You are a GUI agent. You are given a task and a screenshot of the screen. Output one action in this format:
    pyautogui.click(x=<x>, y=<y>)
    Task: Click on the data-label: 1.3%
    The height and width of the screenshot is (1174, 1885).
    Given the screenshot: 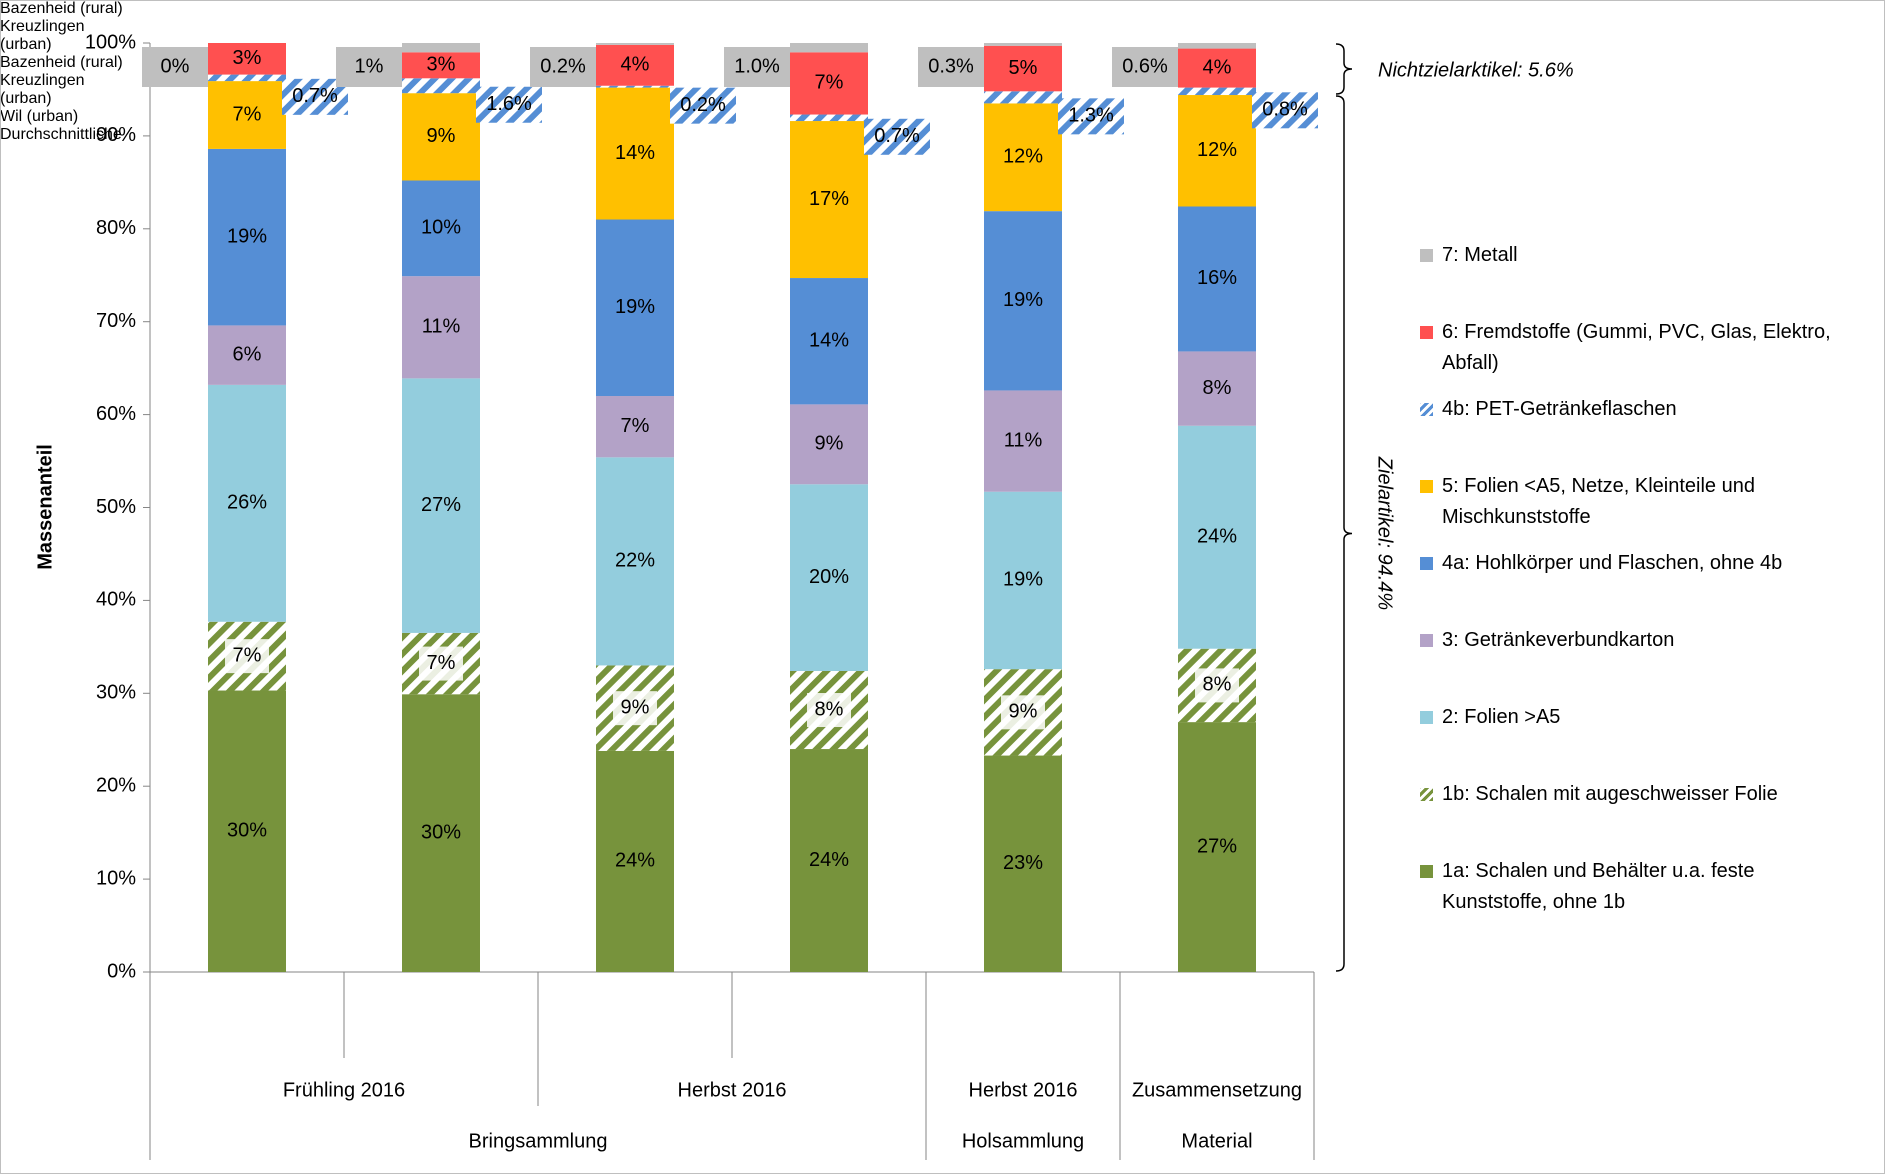 What is the action you would take?
    pyautogui.click(x=1091, y=116)
    